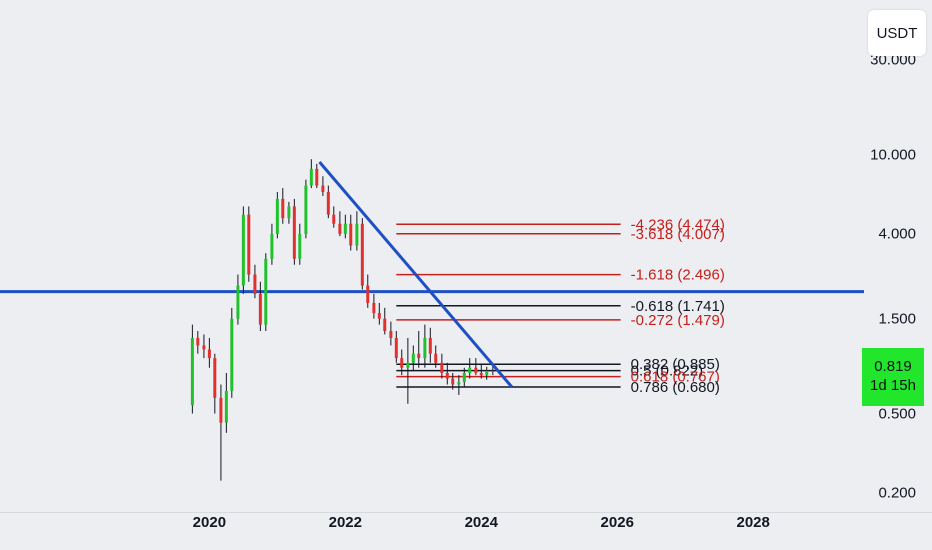  What do you see at coordinates (678, 306) in the screenshot?
I see `fib-level-label: -0.618 (1.741)` at bounding box center [678, 306].